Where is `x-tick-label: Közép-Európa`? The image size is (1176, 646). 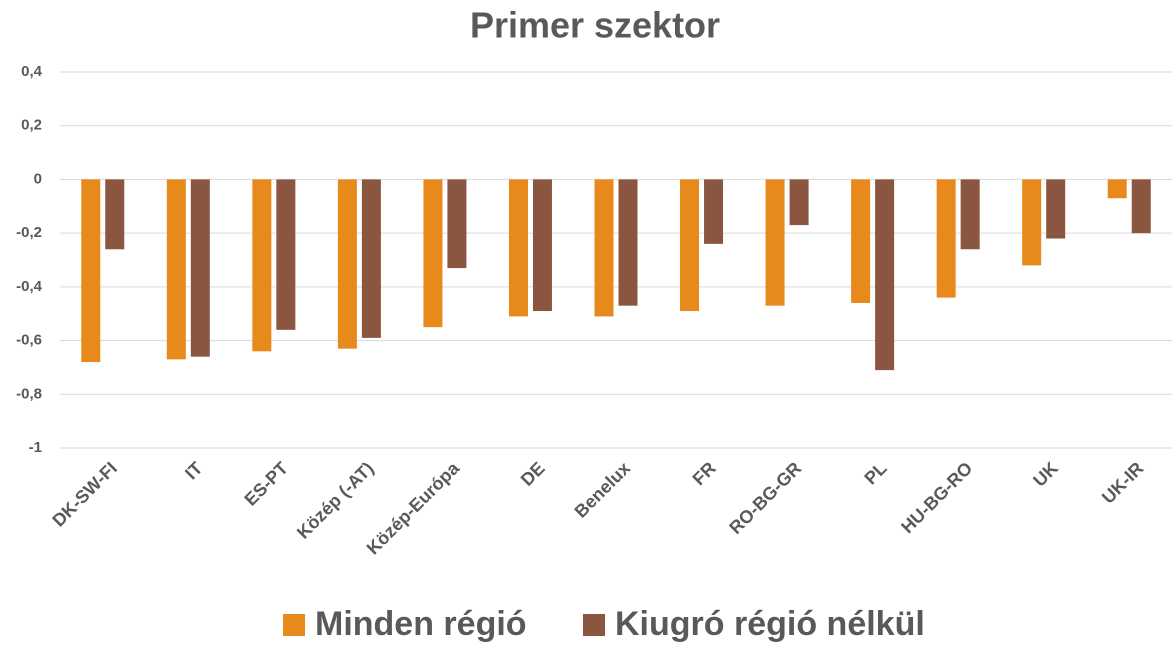 x-tick-label: Közép-Európa is located at coordinates (413, 507).